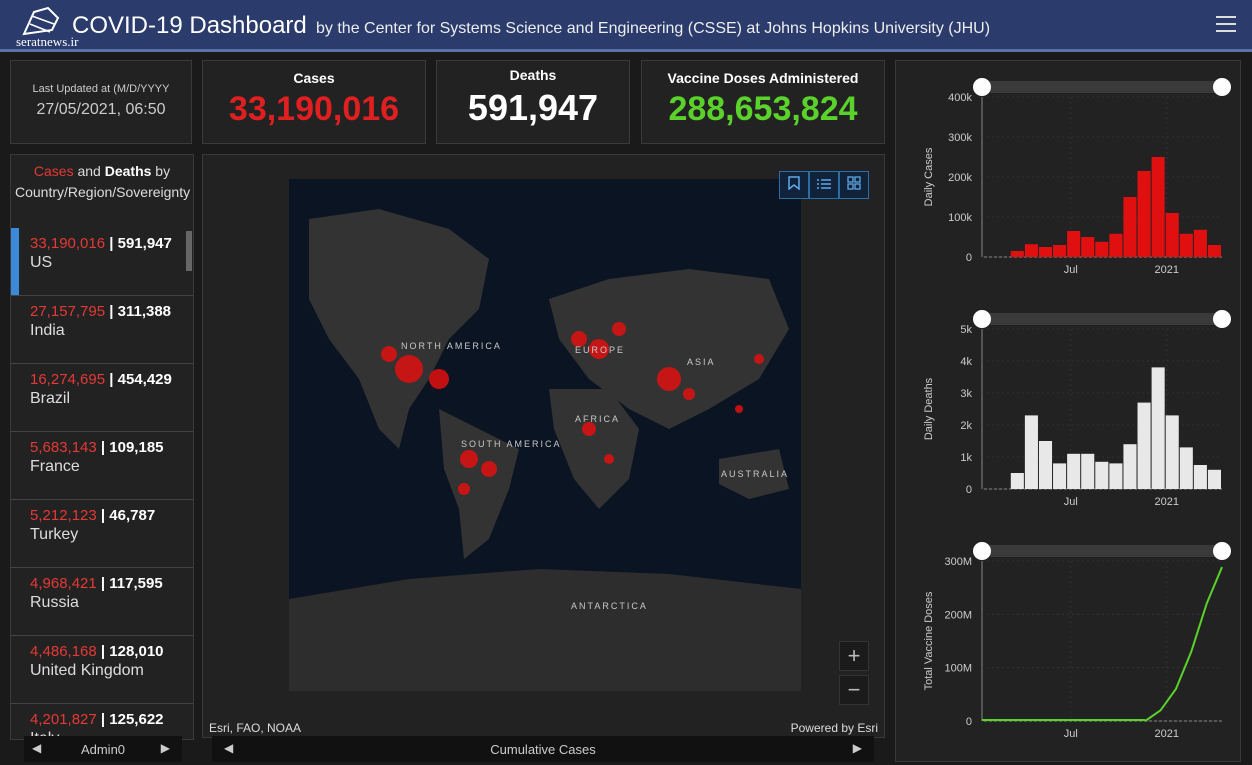 The width and height of the screenshot is (1252, 765). Describe the element at coordinates (37, 748) in the screenshot. I see `list-prev-icon: ◀` at that location.